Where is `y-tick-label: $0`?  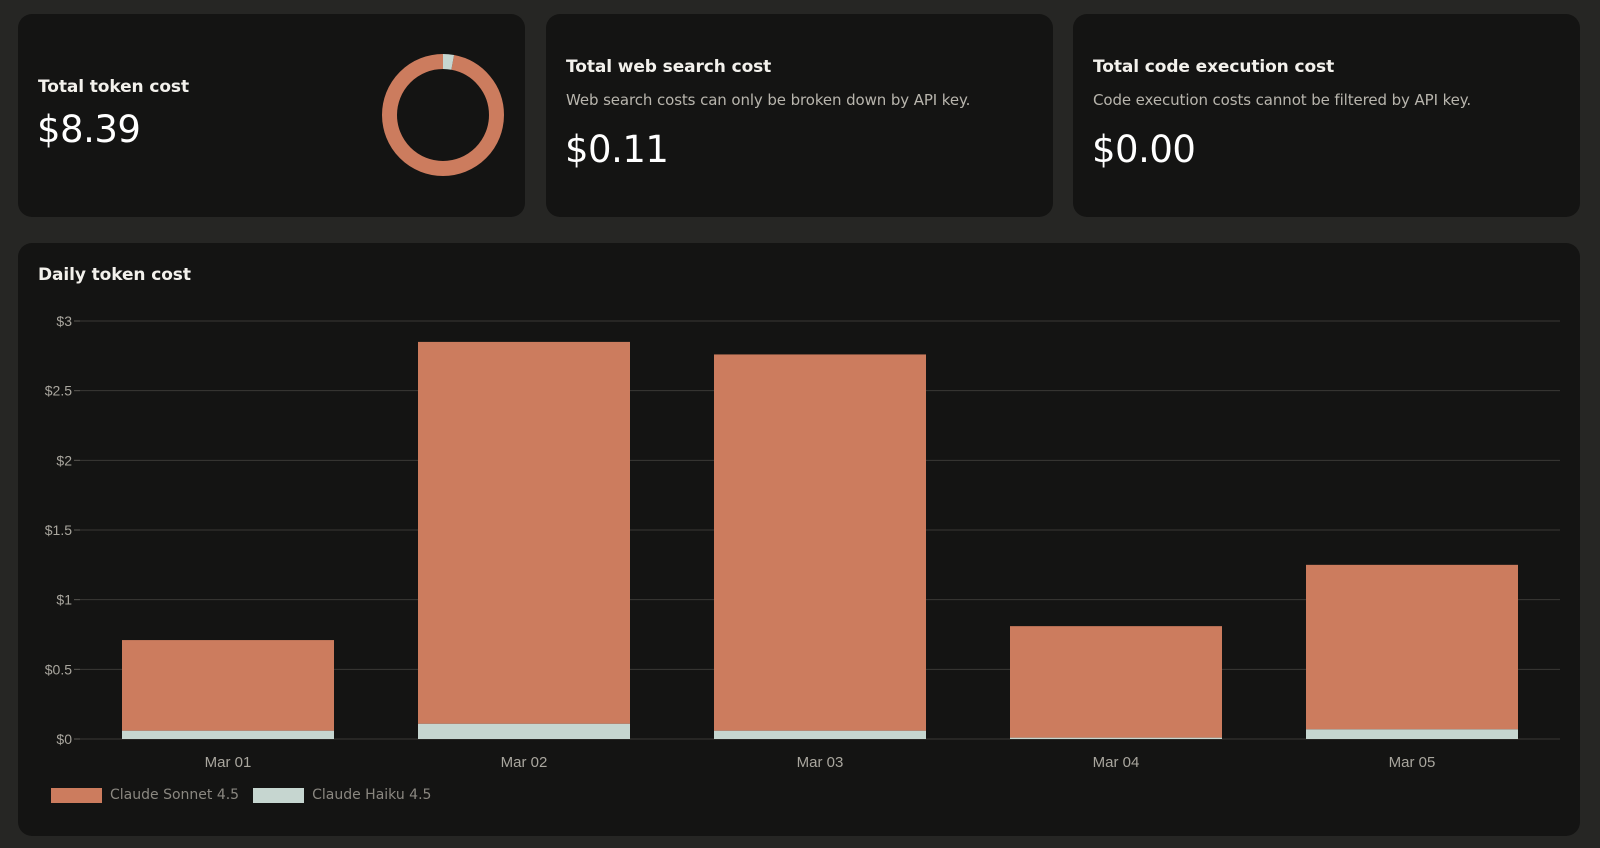 y-tick-label: $0 is located at coordinates (64, 739).